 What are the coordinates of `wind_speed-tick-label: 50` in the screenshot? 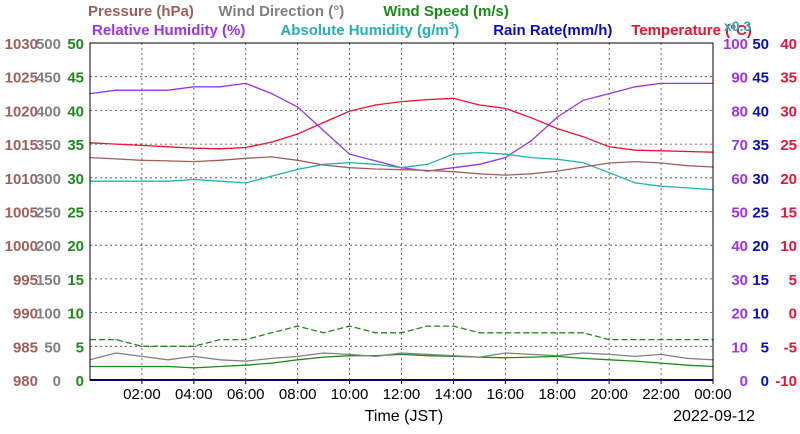 It's located at (75, 44).